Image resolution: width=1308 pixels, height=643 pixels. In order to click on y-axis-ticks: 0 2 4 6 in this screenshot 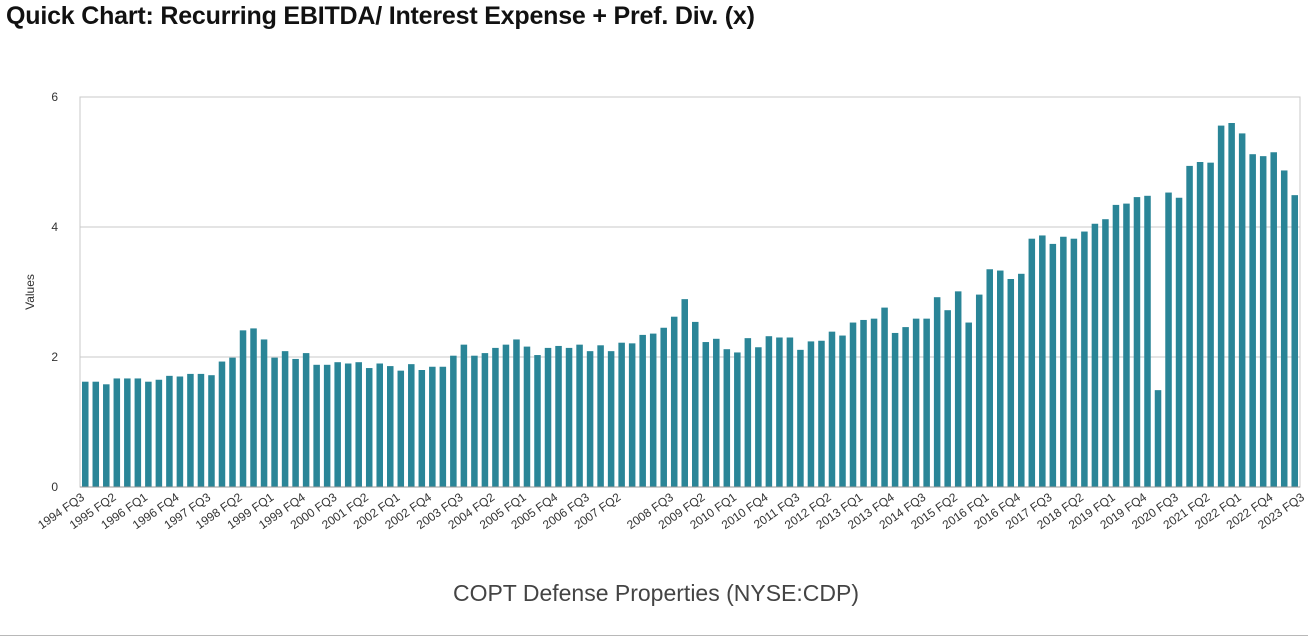, I will do `click(54, 292)`.